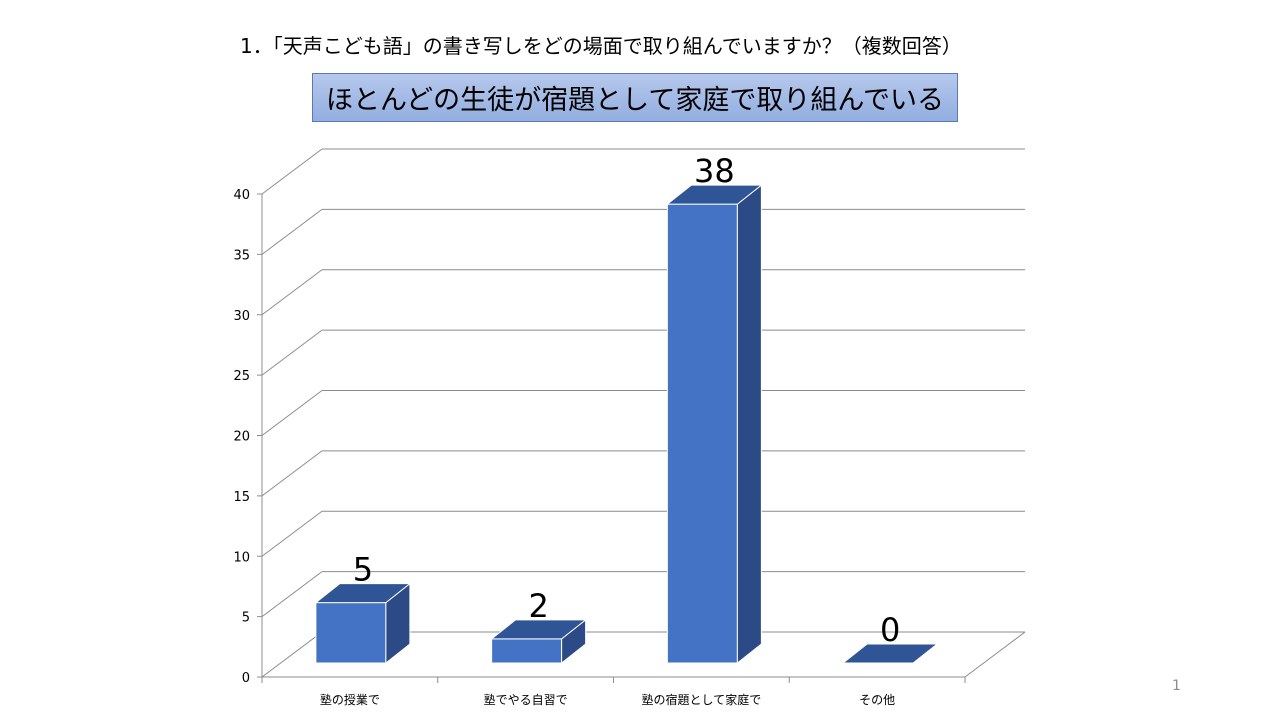 This screenshot has height=720, width=1280. I want to click on y-tick-label: 30, so click(241, 316).